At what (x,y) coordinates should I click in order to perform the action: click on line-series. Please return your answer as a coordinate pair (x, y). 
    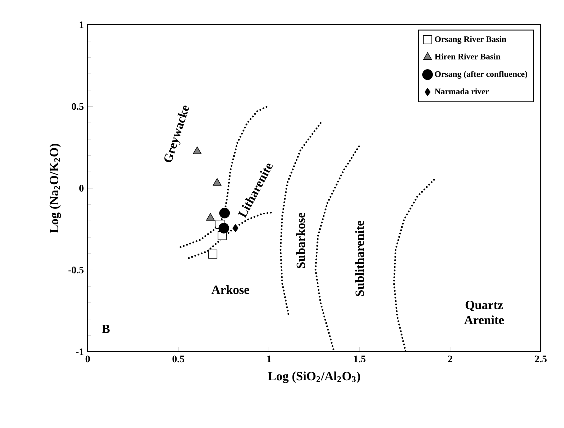
    Looking at the image, I should click on (301, 220).